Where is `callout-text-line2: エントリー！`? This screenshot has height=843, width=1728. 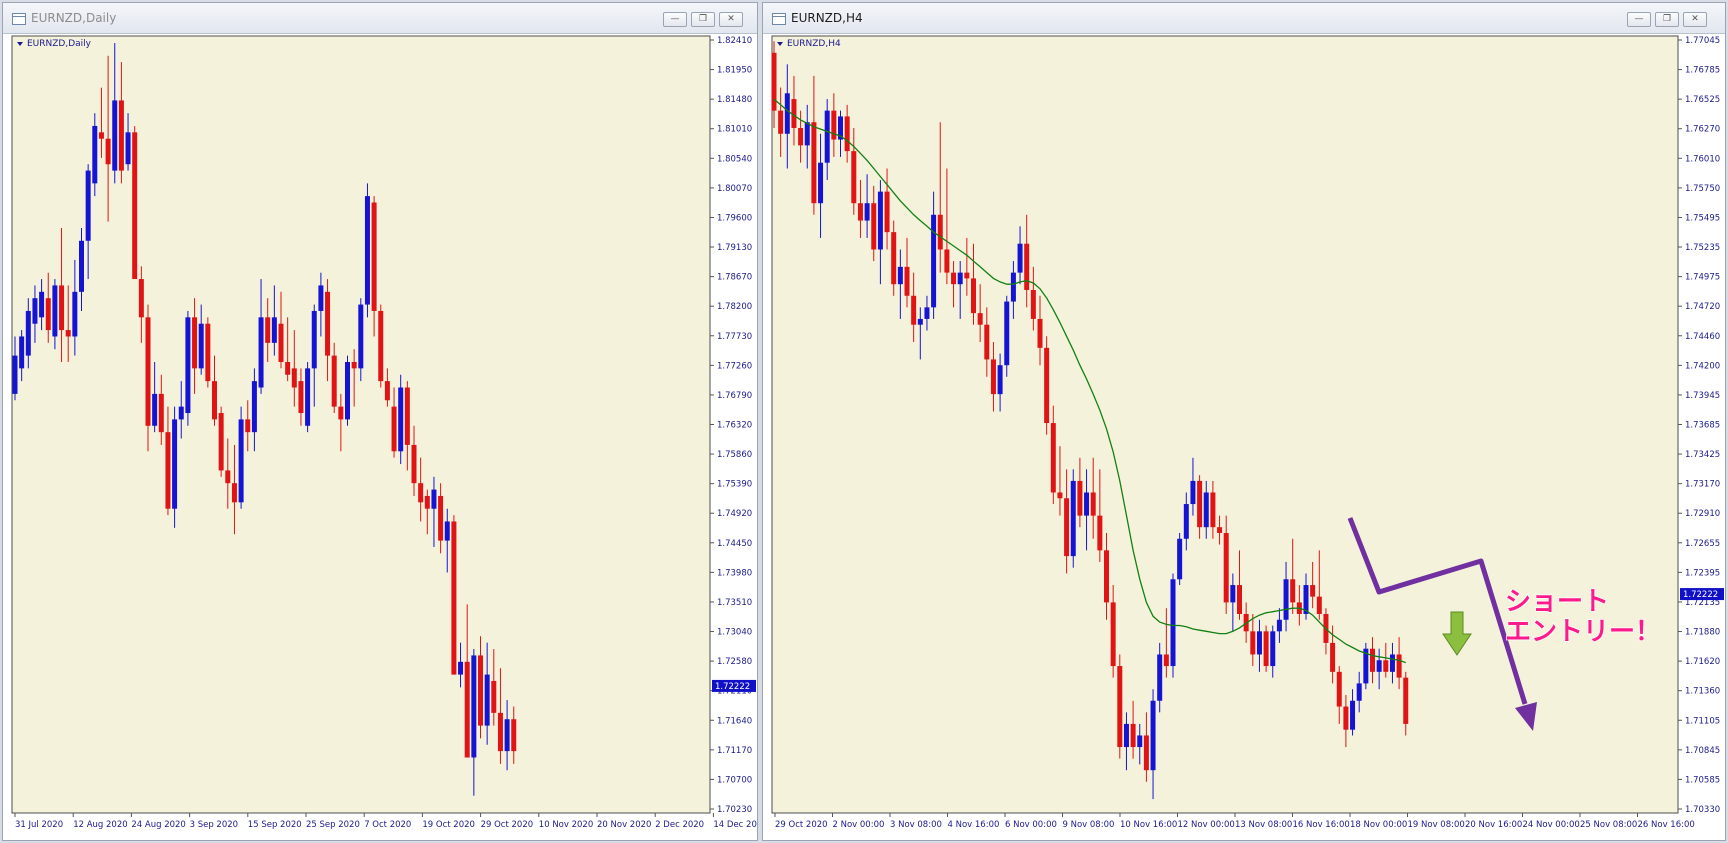 callout-text-line2: エントリー！ is located at coordinates (1583, 632).